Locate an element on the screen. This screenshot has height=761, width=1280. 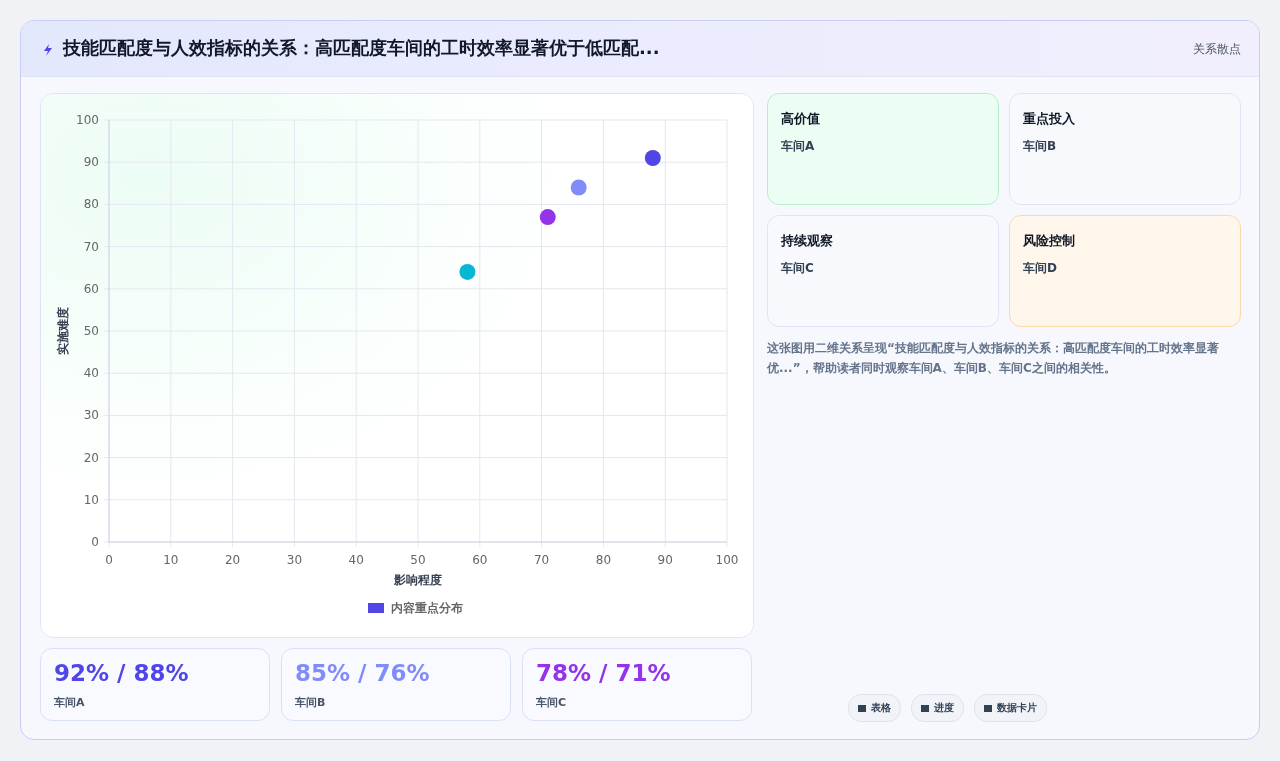
x-tick-label: 70 is located at coordinates (541, 560).